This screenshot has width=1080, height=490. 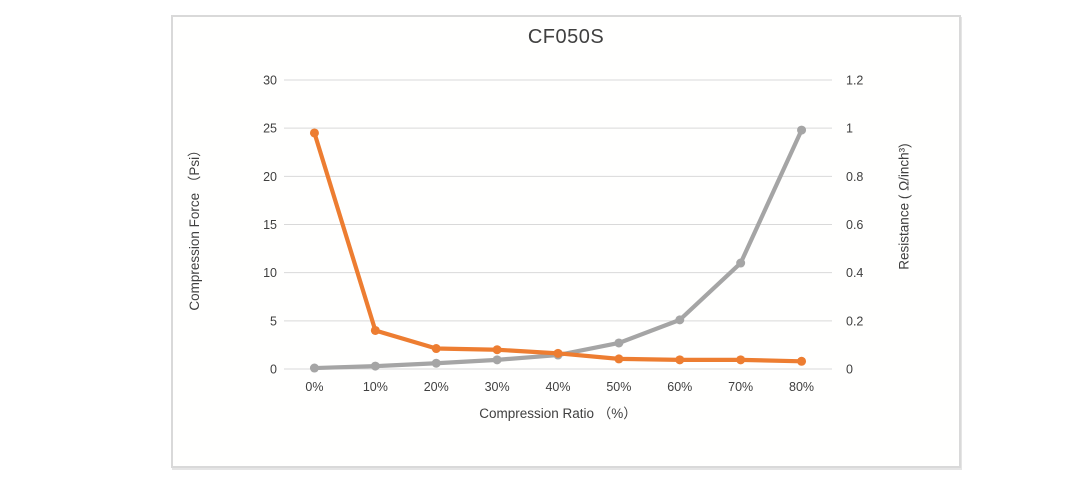 What do you see at coordinates (849, 370) in the screenshot?
I see `right-axis-tick-label: 0` at bounding box center [849, 370].